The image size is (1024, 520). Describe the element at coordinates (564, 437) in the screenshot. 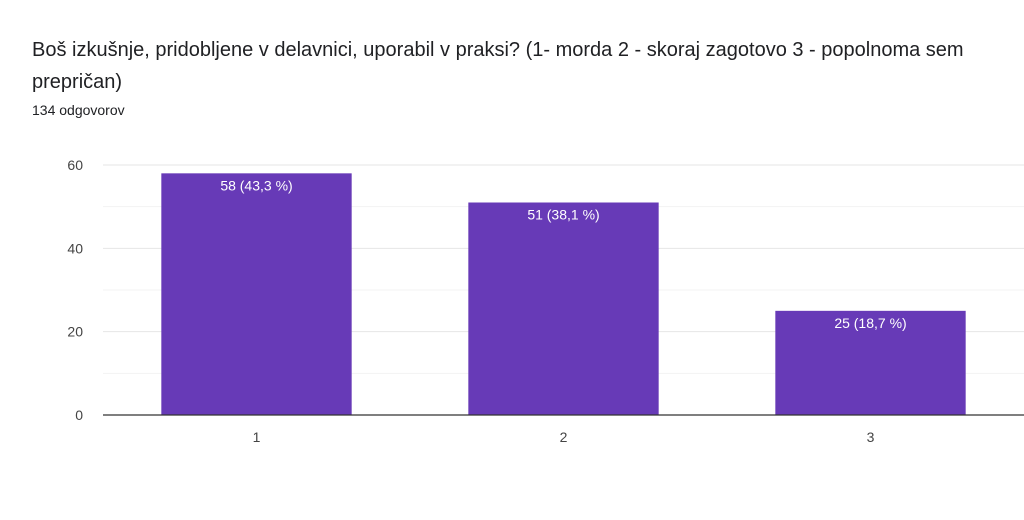

I see `x-tick-label: 2` at that location.